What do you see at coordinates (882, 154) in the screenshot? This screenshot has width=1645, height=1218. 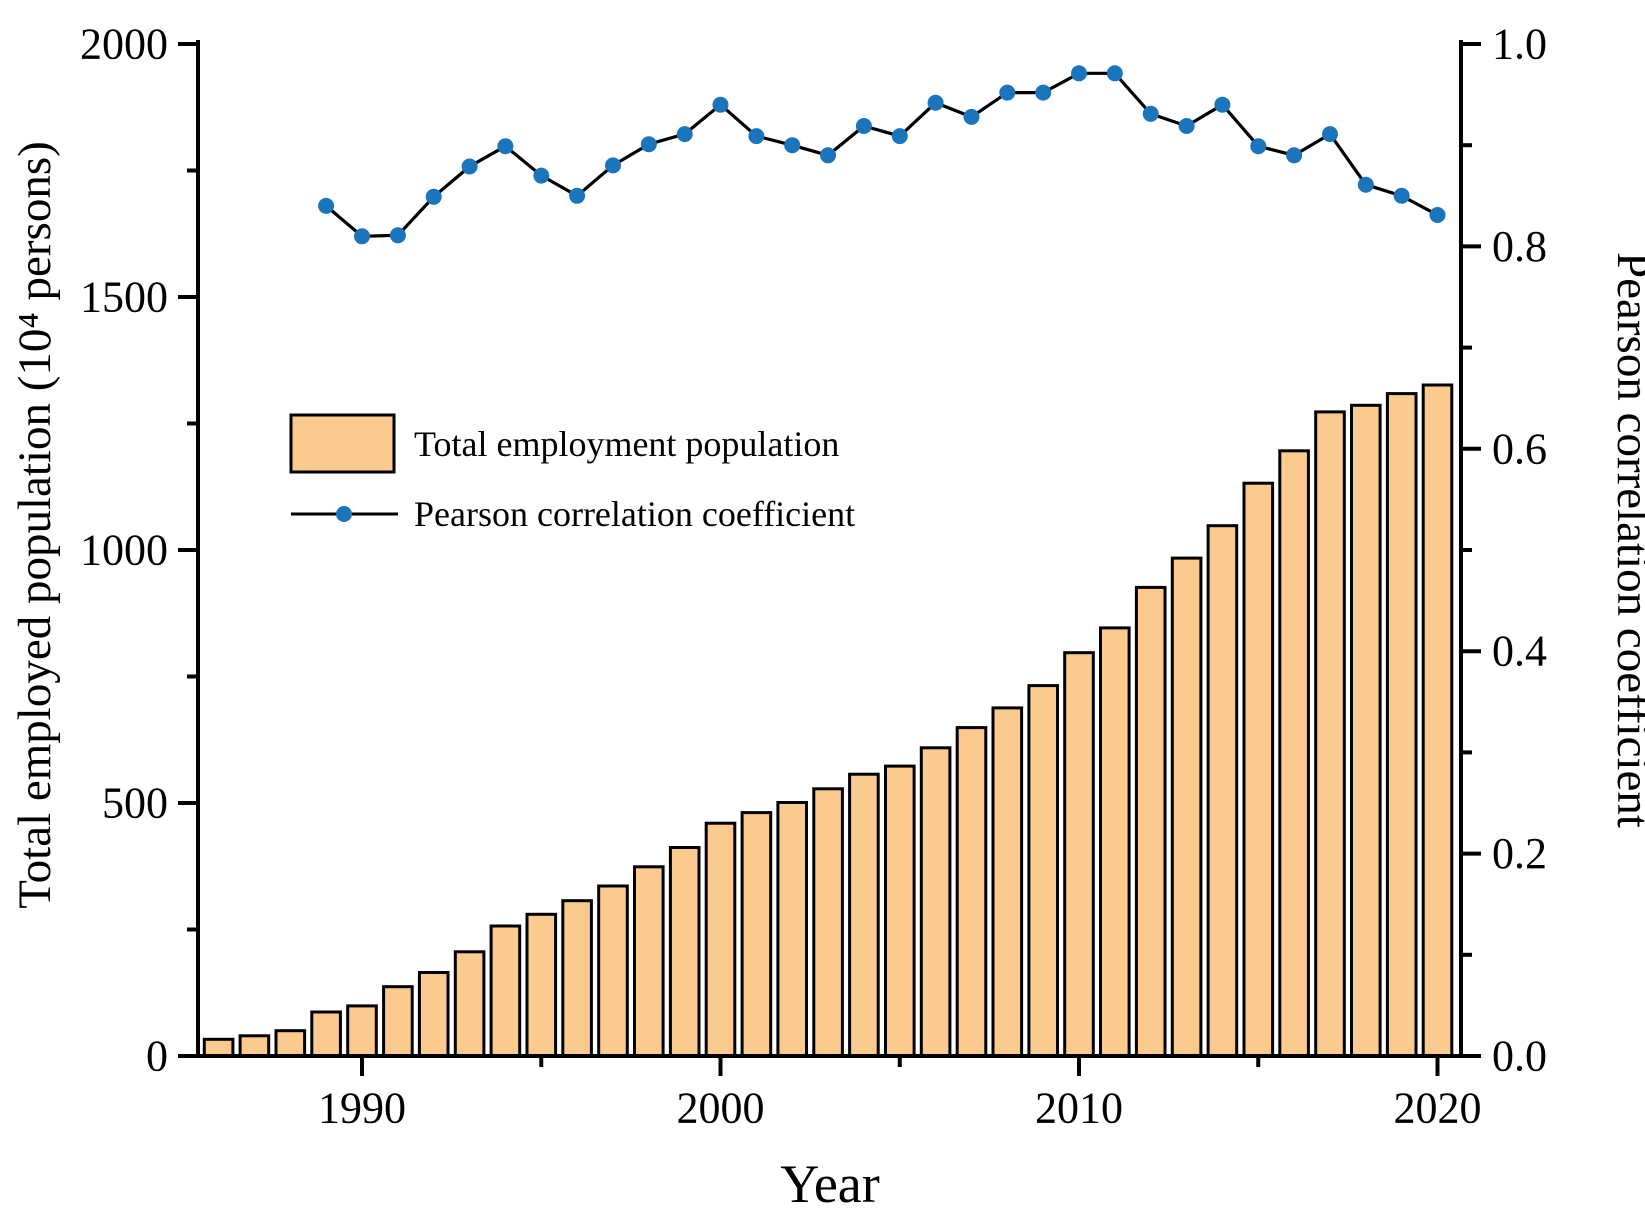 I see `pearson-line` at bounding box center [882, 154].